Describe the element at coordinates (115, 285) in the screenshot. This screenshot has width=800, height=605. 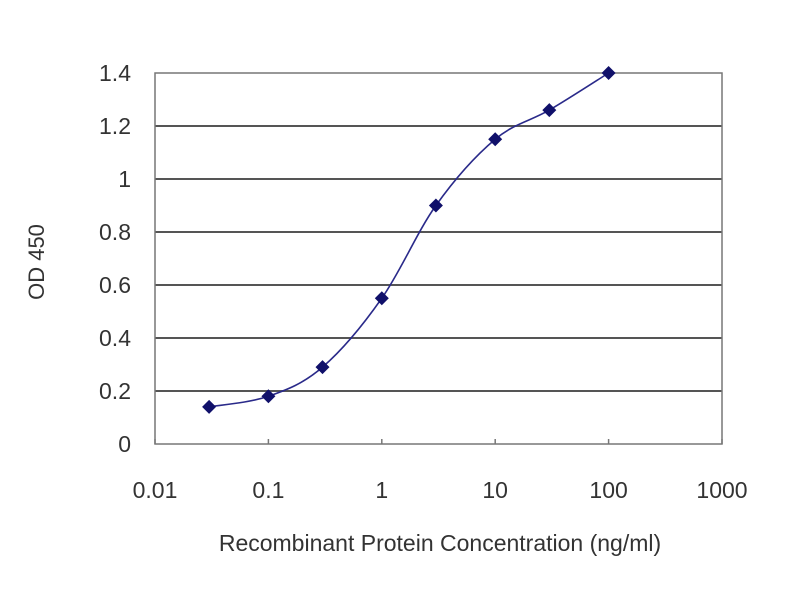
I see `y-tick-label: 0.6` at that location.